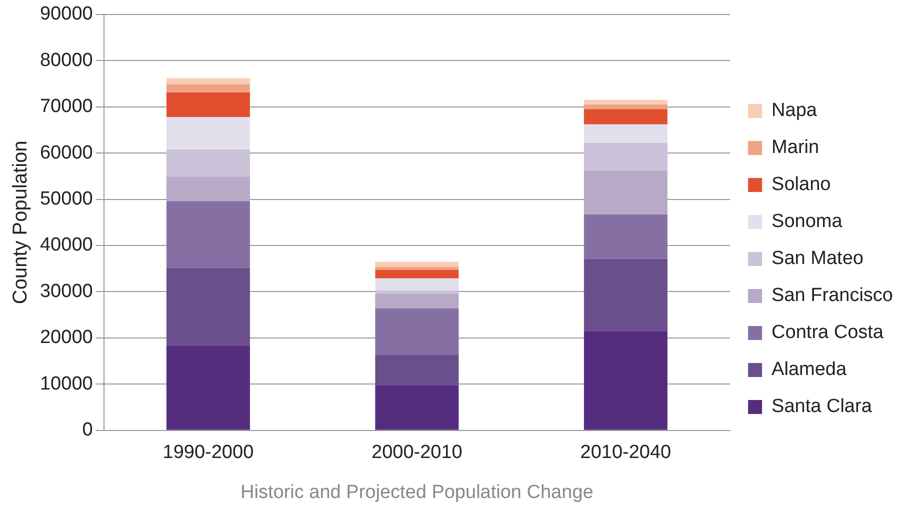 The width and height of the screenshot is (913, 513). Describe the element at coordinates (828, 333) in the screenshot. I see `legend-label: Contra Costa` at that location.